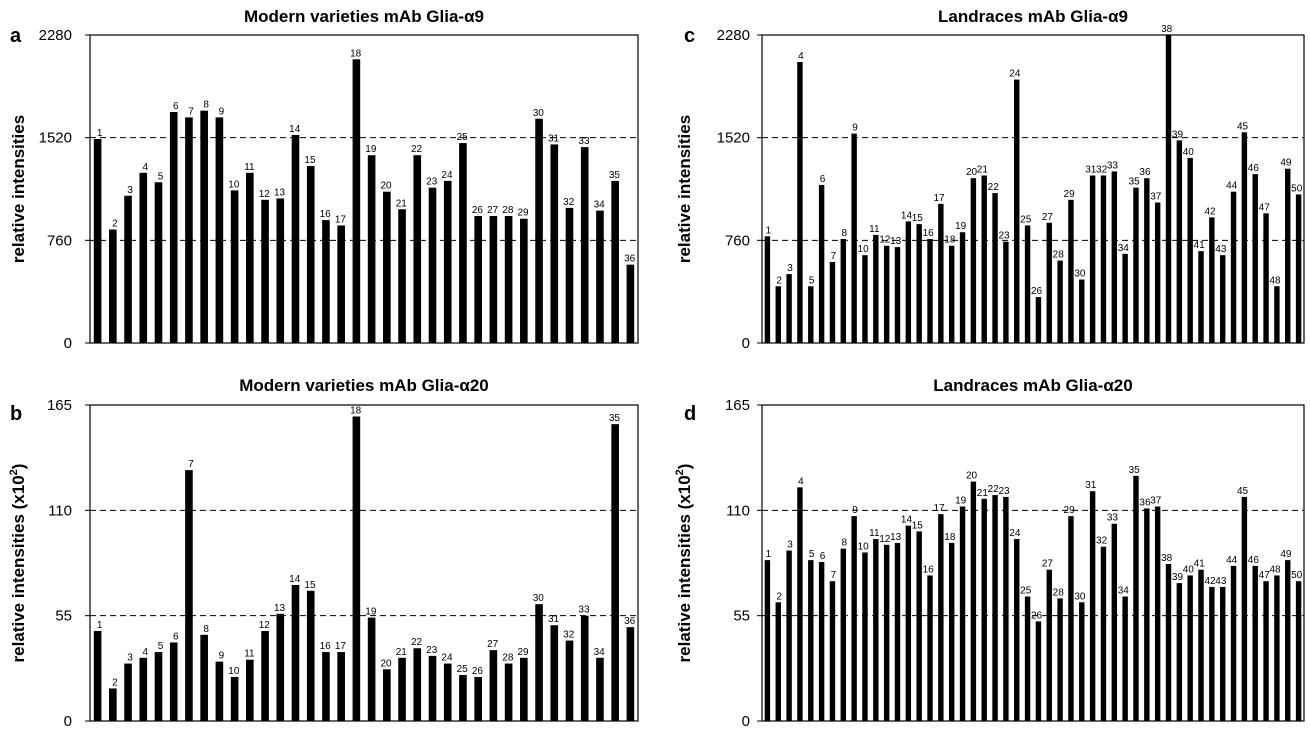  Describe the element at coordinates (983, 169) in the screenshot. I see `bar-label: 21` at that location.